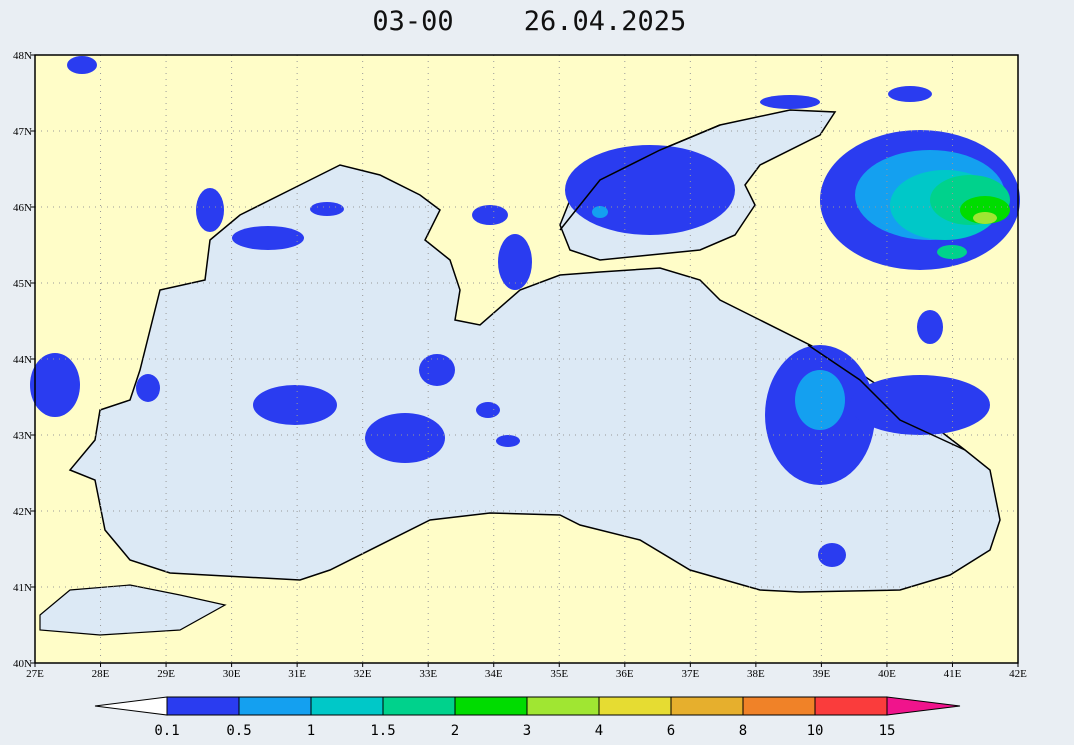 This screenshot has width=1074, height=745. Describe the element at coordinates (166, 674) in the screenshot. I see `lon-label: 29E` at that location.